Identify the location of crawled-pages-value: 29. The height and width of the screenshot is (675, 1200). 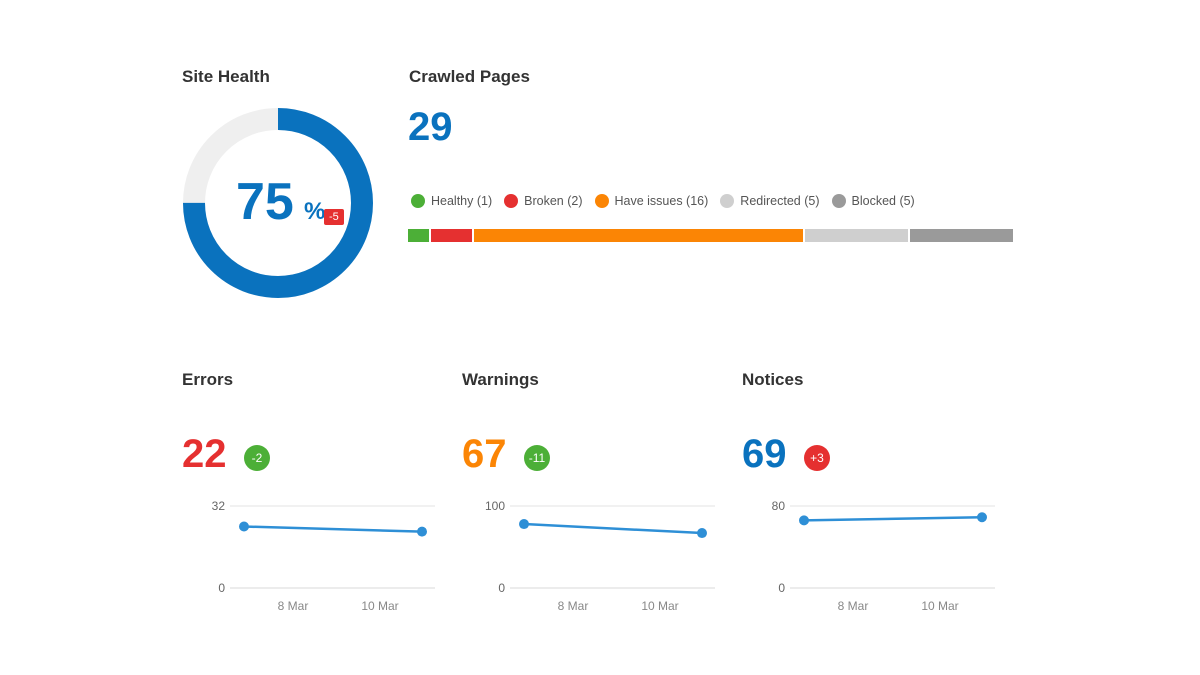
(430, 127).